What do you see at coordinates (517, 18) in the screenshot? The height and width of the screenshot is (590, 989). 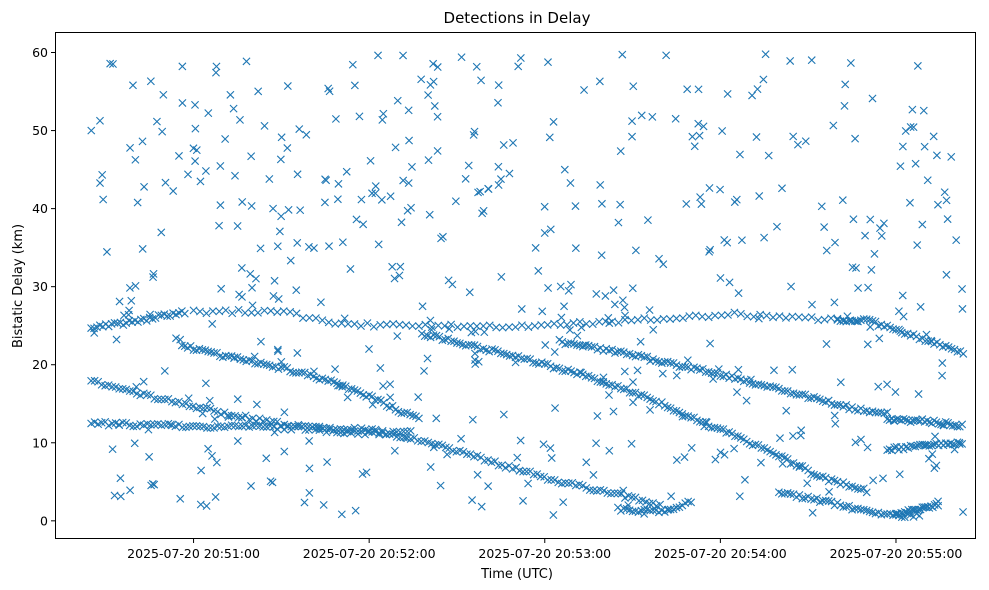 I see `chart-title: Detections in Delay` at bounding box center [517, 18].